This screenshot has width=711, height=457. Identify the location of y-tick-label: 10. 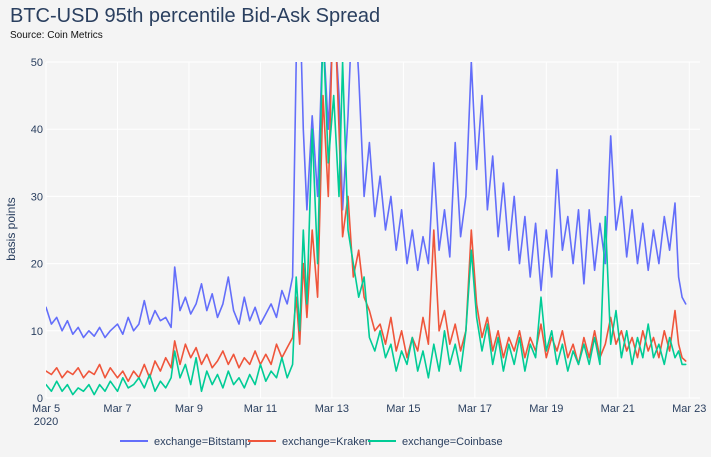
(37, 332).